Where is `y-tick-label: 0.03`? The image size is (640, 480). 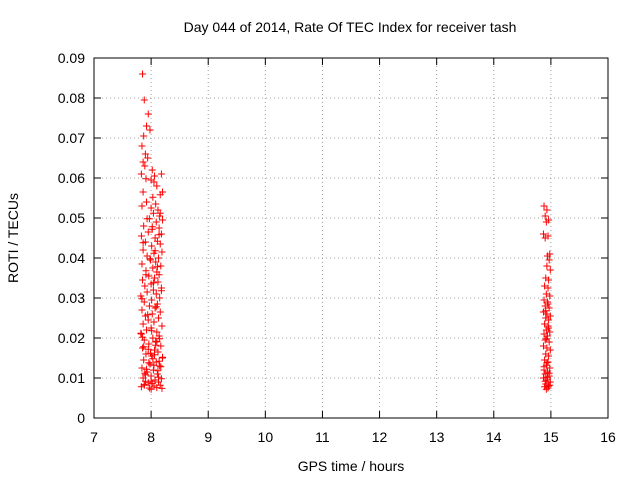 y-tick-label: 0.03 is located at coordinates (71, 298).